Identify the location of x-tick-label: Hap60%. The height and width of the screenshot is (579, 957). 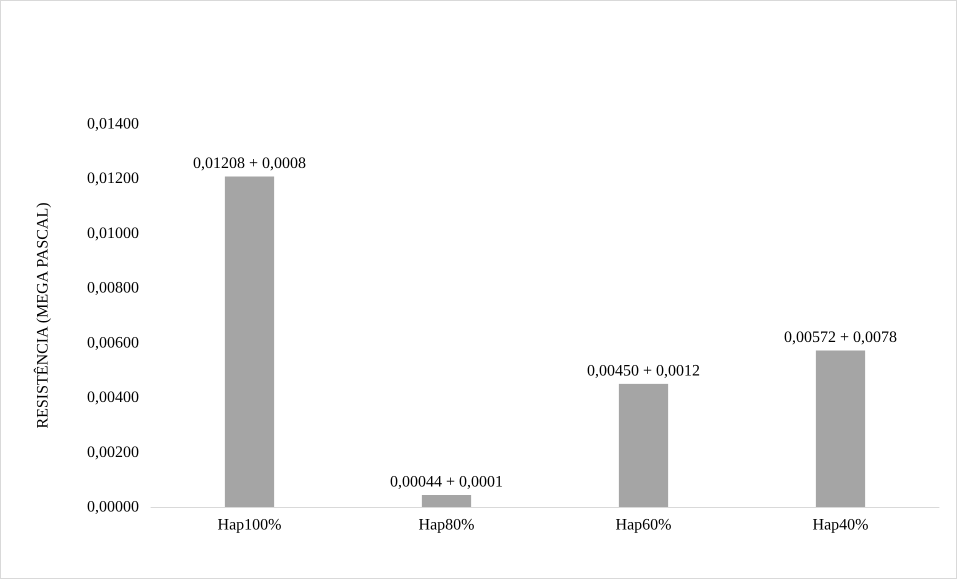
(644, 525).